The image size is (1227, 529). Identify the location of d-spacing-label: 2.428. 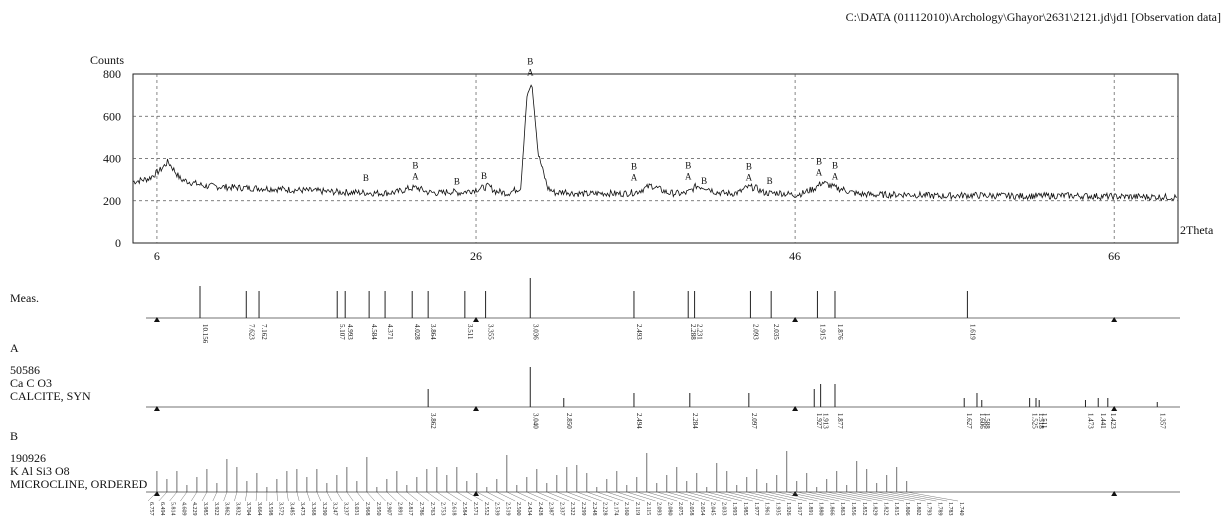
(540, 509).